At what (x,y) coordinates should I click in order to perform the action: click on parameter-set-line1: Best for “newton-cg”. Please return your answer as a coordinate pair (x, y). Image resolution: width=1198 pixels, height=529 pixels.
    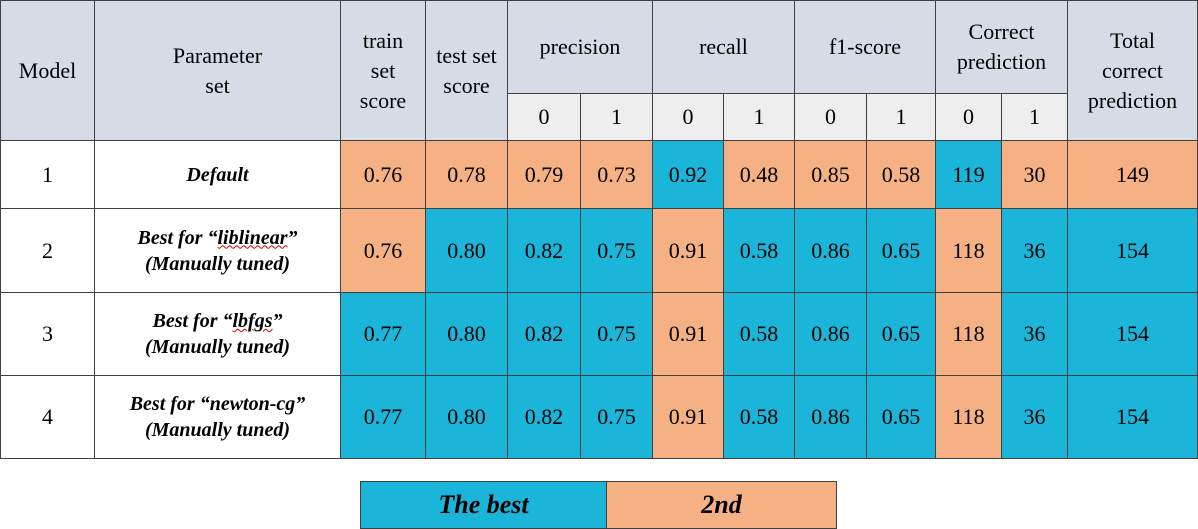
    Looking at the image, I should click on (217, 404).